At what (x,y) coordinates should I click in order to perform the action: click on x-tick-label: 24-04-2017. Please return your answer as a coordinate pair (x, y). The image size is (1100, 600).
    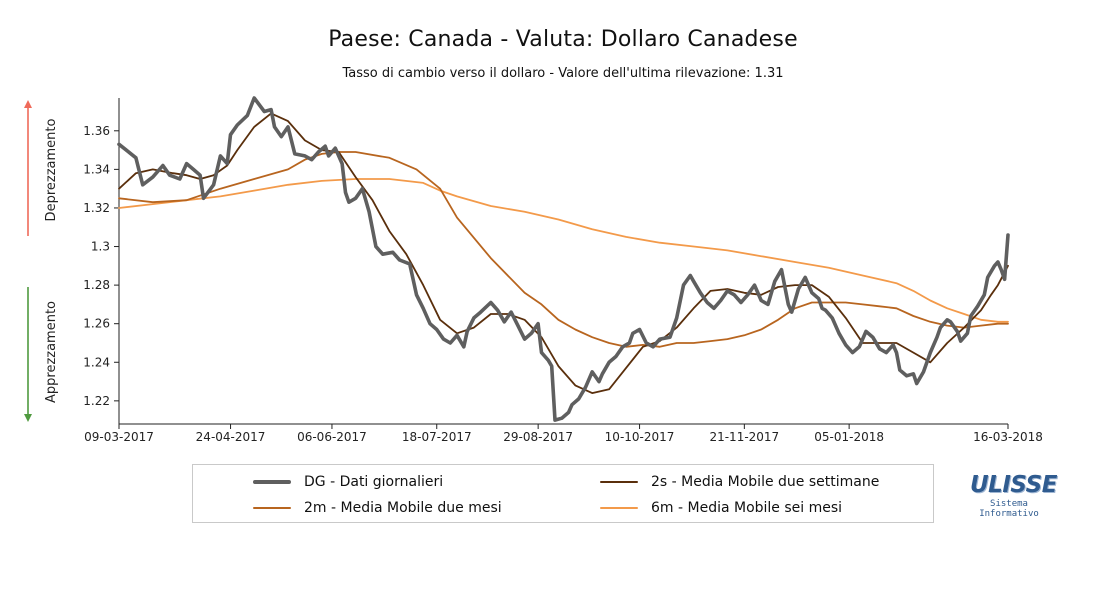
    Looking at the image, I should click on (231, 437).